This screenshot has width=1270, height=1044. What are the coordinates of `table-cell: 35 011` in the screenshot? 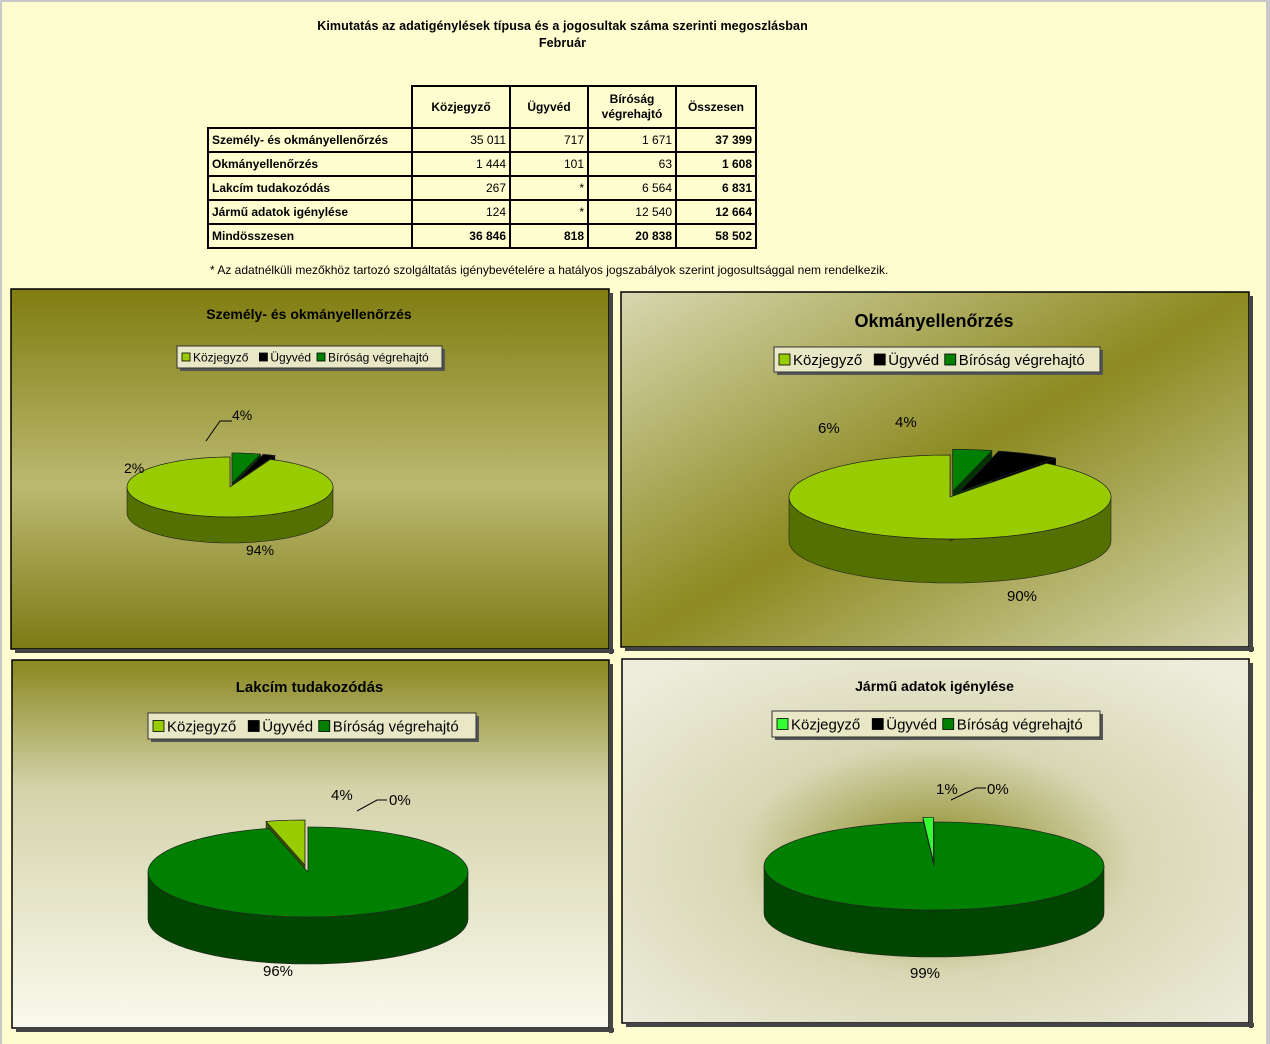 It's located at (461, 140).